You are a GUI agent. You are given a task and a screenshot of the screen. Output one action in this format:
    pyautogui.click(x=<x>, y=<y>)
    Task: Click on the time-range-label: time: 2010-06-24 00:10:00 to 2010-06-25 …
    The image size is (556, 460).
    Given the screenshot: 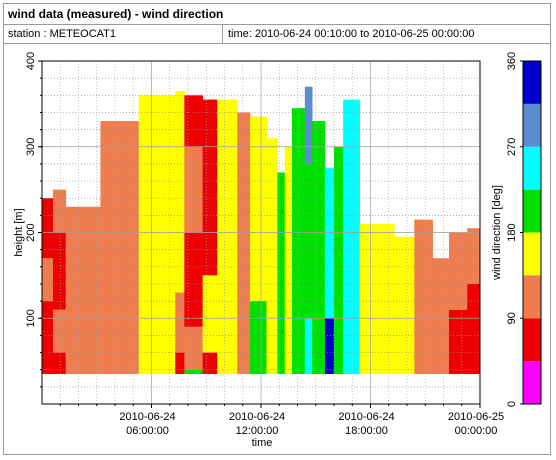 What is the action you would take?
    pyautogui.click(x=351, y=34)
    